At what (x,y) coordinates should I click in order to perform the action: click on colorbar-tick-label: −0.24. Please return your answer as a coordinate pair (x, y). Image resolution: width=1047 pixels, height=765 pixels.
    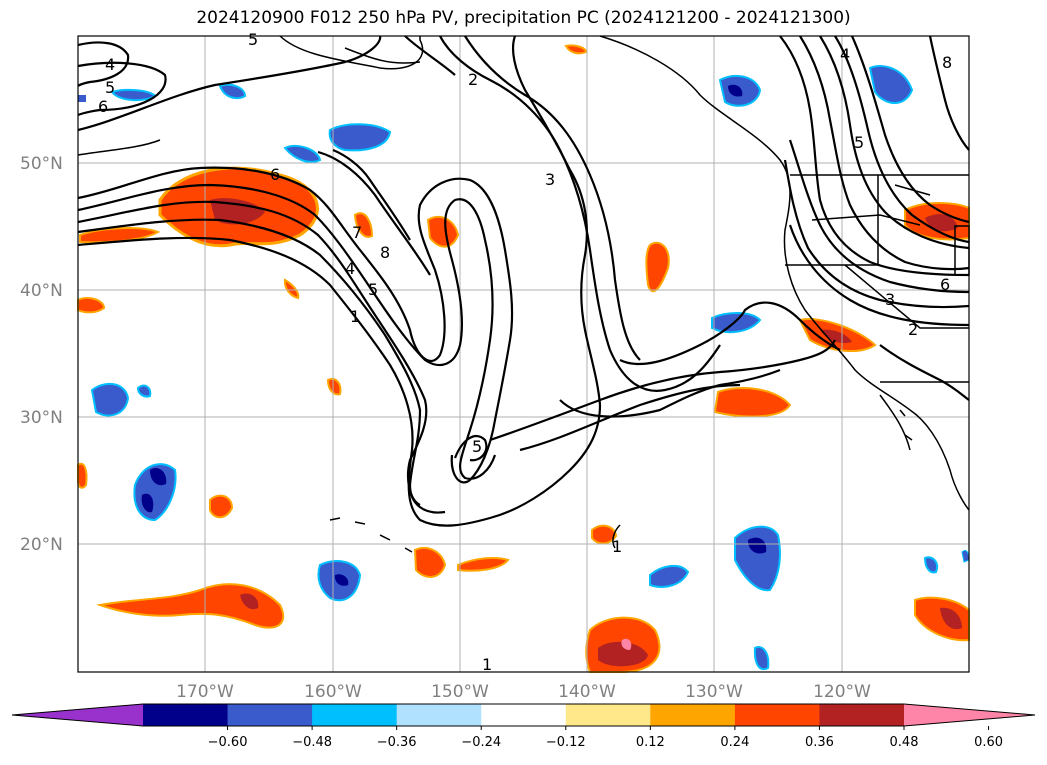
    Looking at the image, I should click on (481, 742).